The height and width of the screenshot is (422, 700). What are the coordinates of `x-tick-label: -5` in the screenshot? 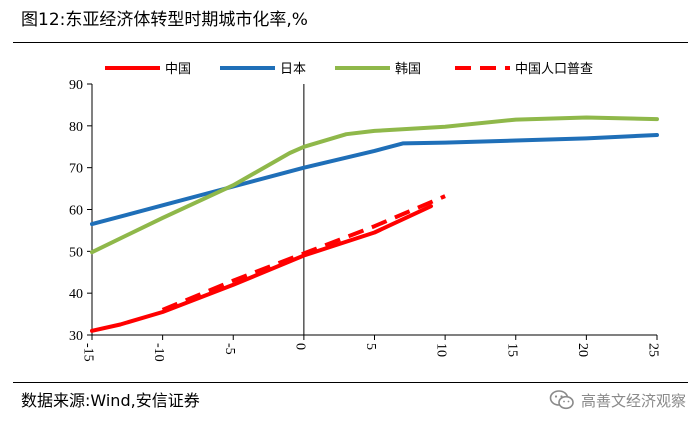 It's located at (229, 349).